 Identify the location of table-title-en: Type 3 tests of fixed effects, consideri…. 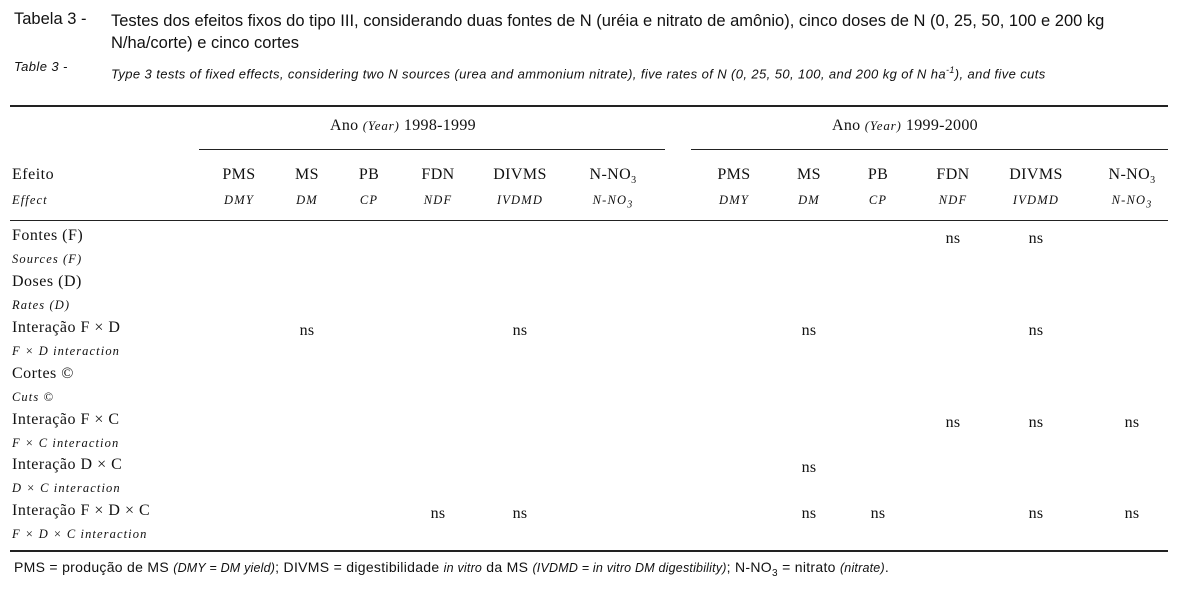
(578, 73).